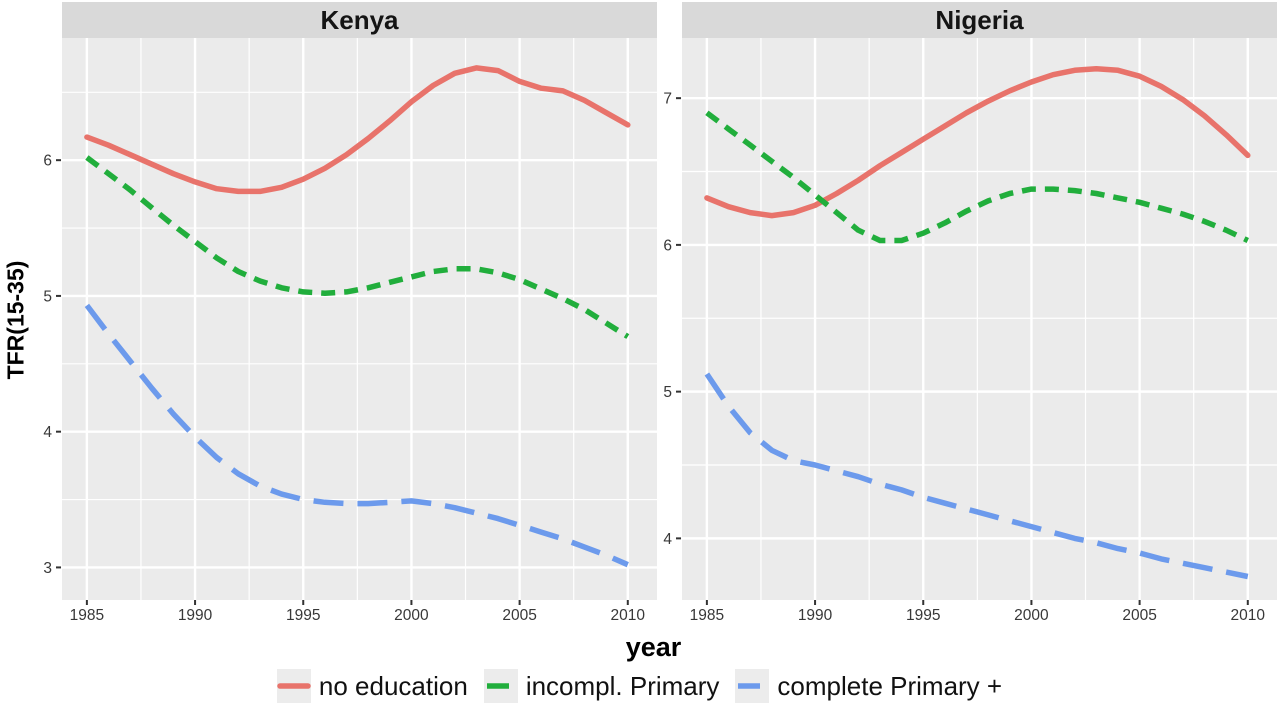  What do you see at coordinates (293, 686) in the screenshot?
I see `legend-key-no-education-icon` at bounding box center [293, 686].